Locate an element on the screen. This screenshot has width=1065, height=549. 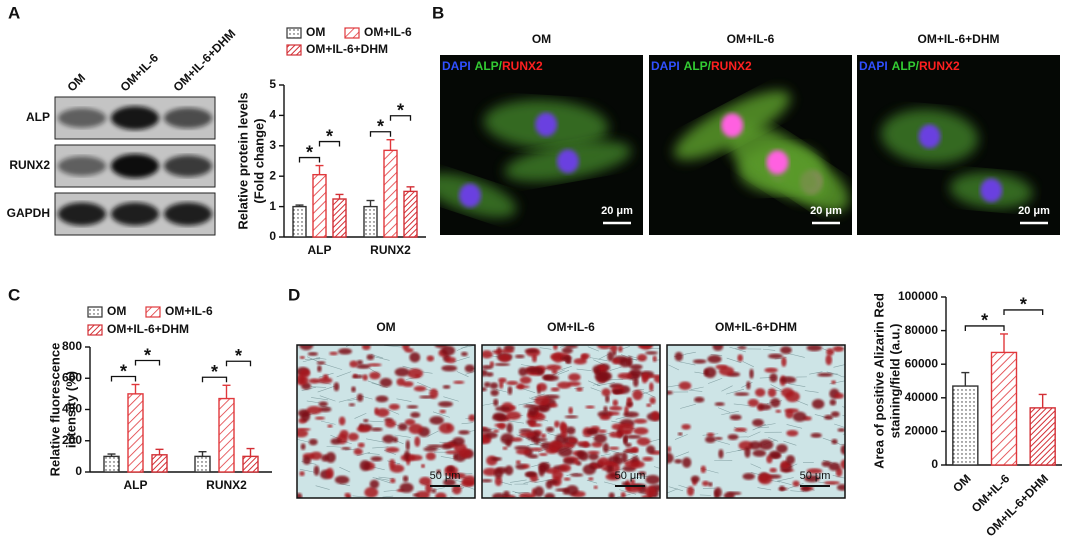
y-tick-label: 60000 is located at coordinates (922, 363).